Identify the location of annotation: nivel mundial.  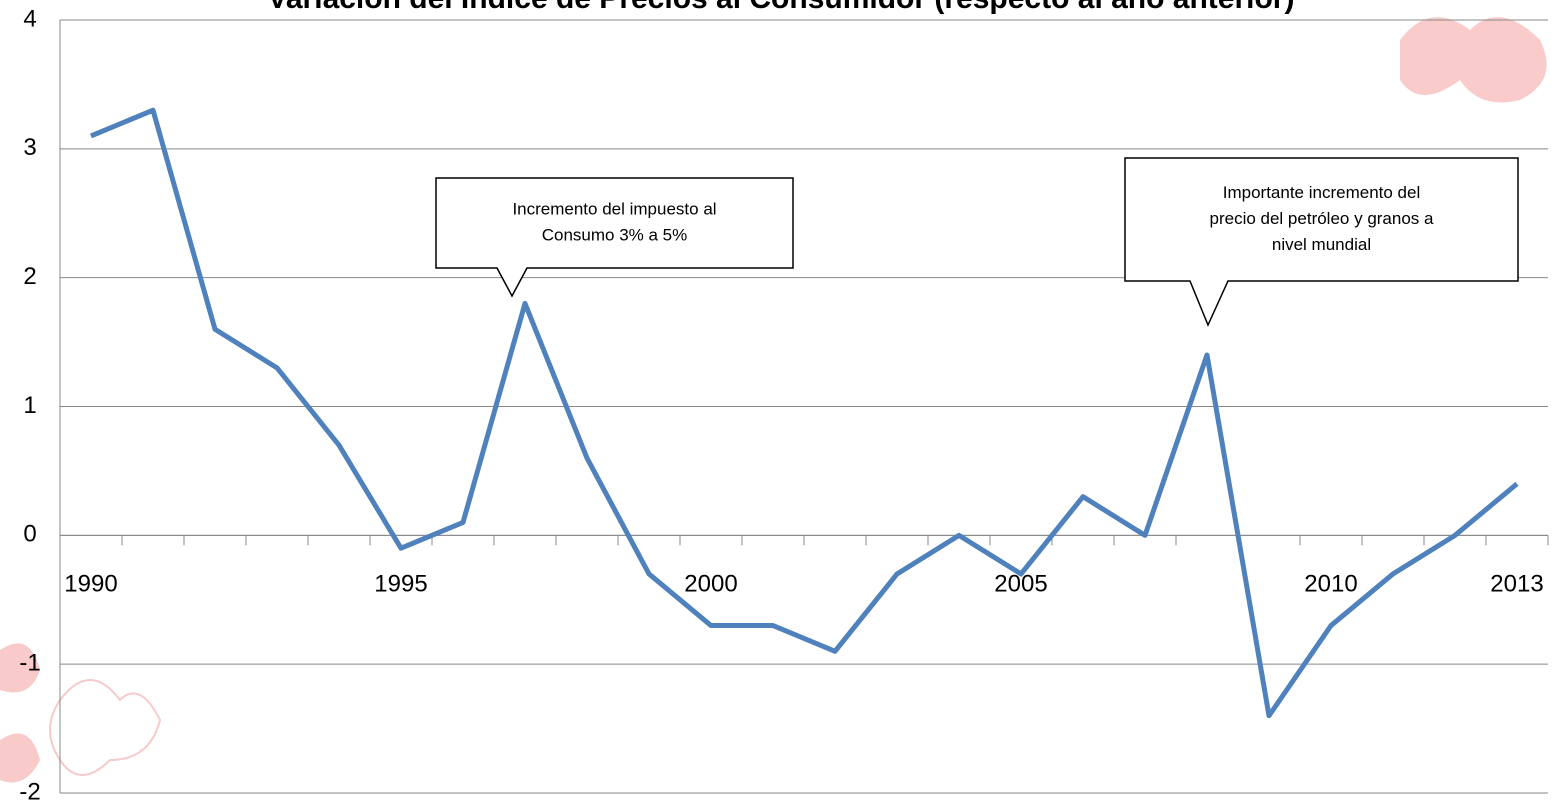
(1321, 244).